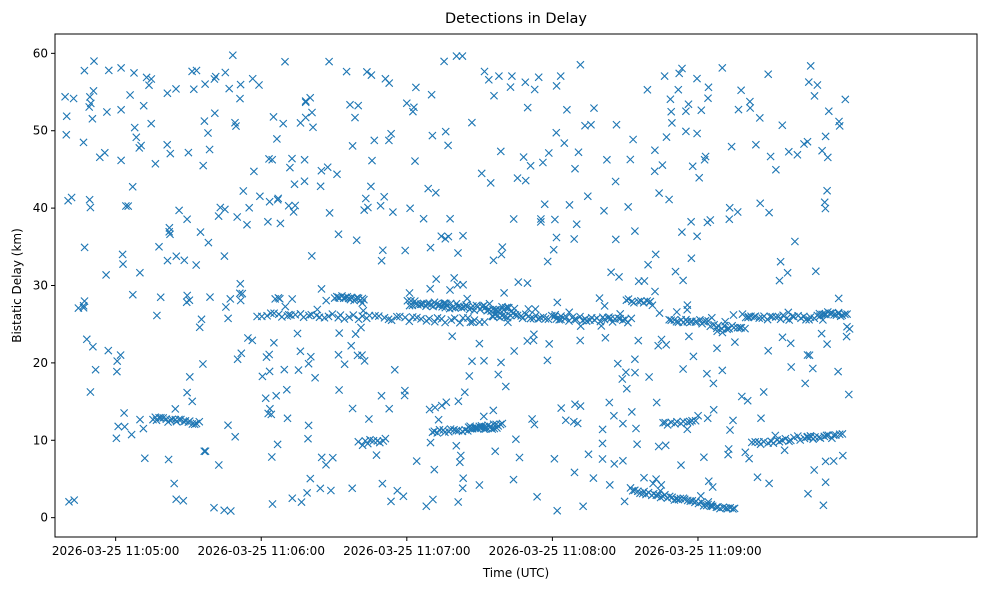  What do you see at coordinates (697, 551) in the screenshot?
I see `x-tick-label: 2026-03-25 11:09:00` at bounding box center [697, 551].